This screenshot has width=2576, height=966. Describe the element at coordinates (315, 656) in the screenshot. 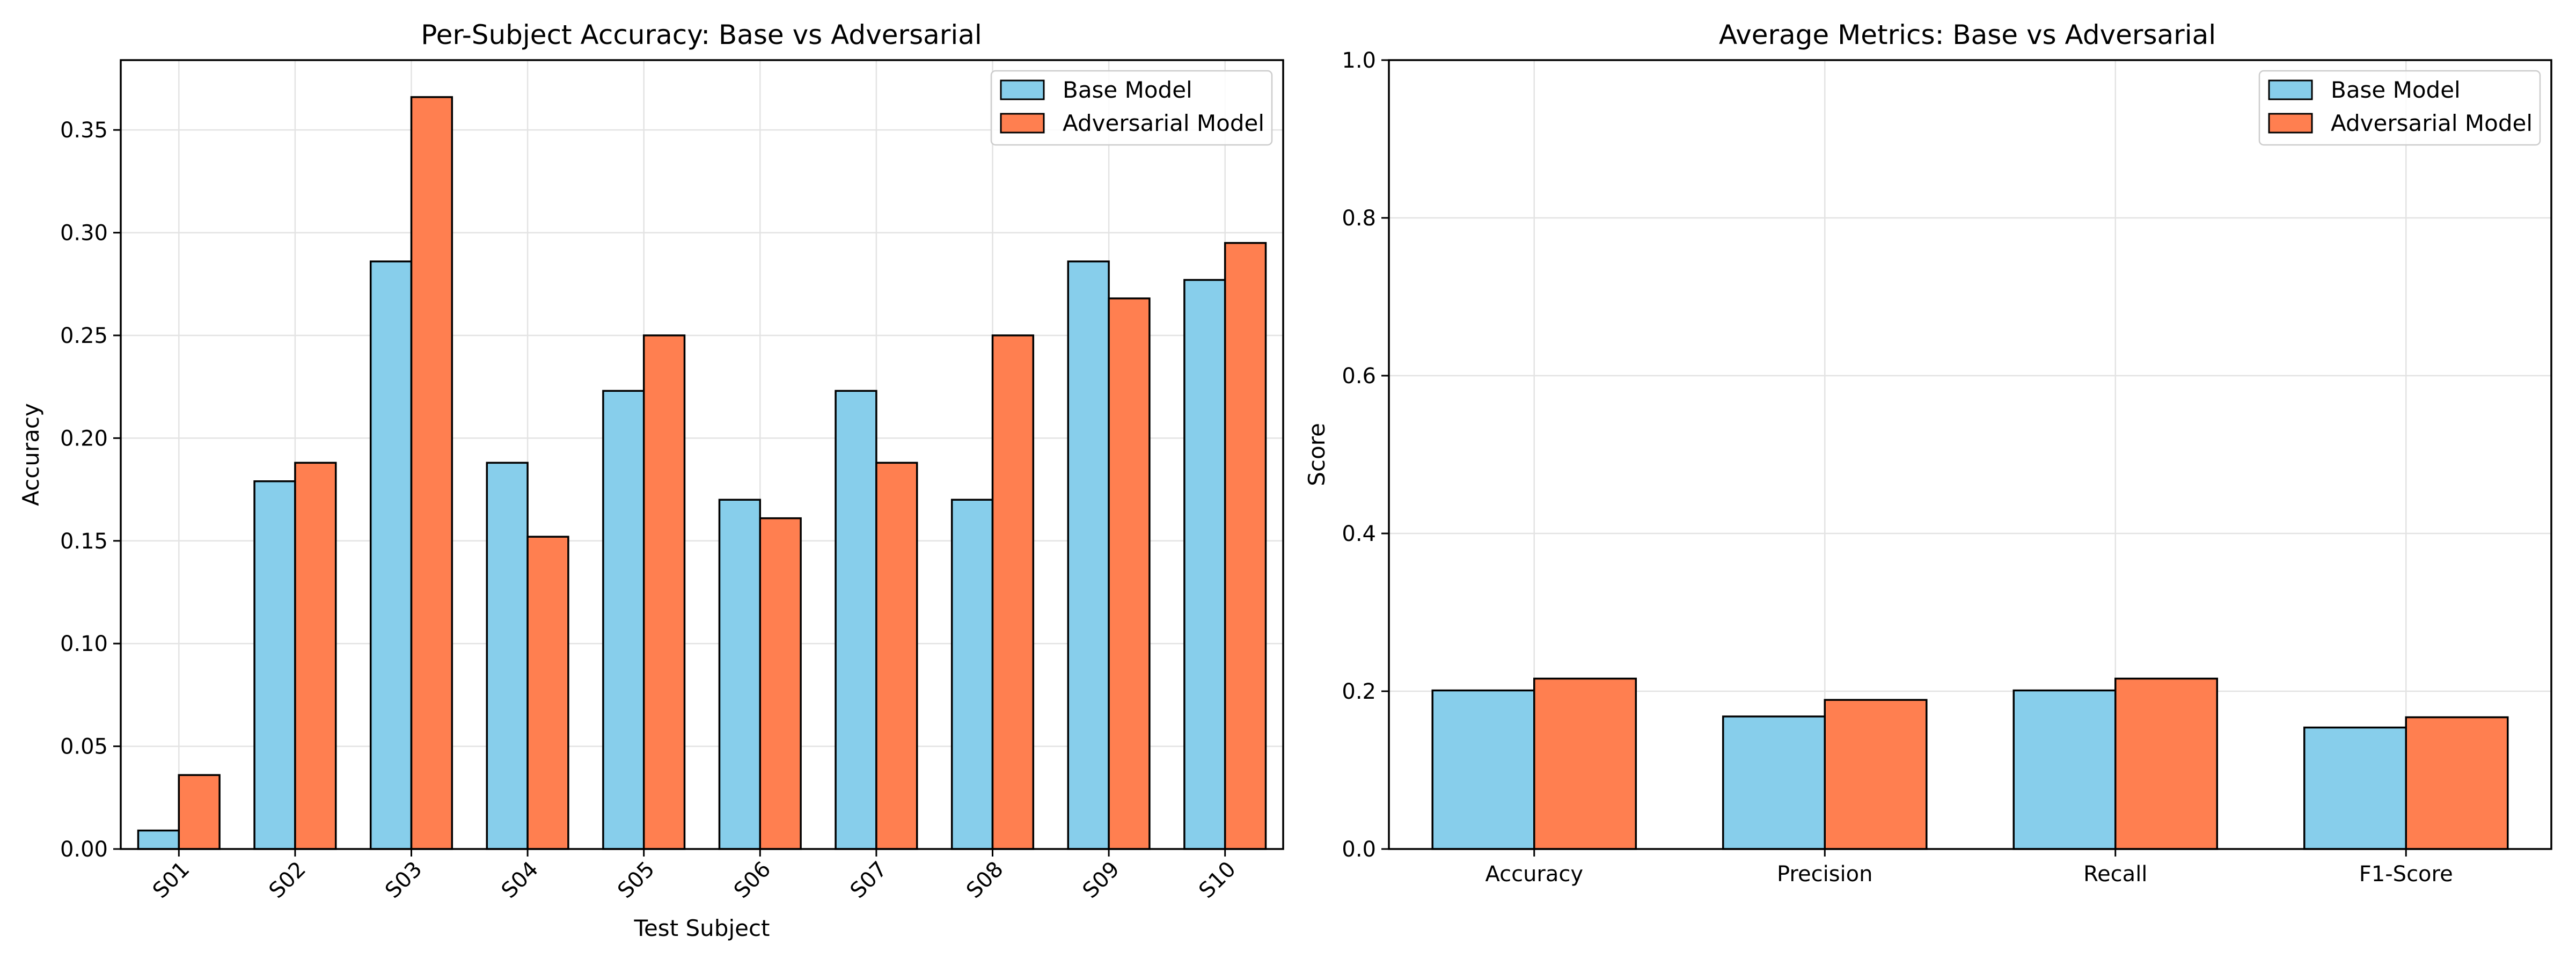

I see `bar-adversarial-s02` at that location.